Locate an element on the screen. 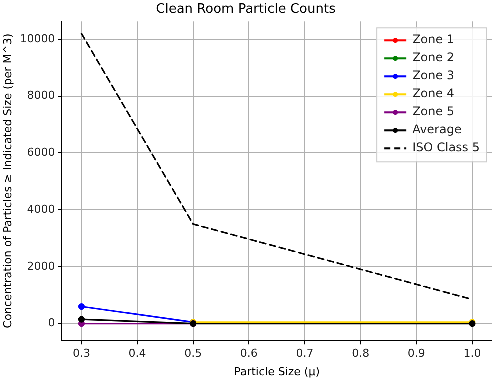 Image resolution: width=500 pixels, height=381 pixels. y-tick-label: 8000 is located at coordinates (41, 95).